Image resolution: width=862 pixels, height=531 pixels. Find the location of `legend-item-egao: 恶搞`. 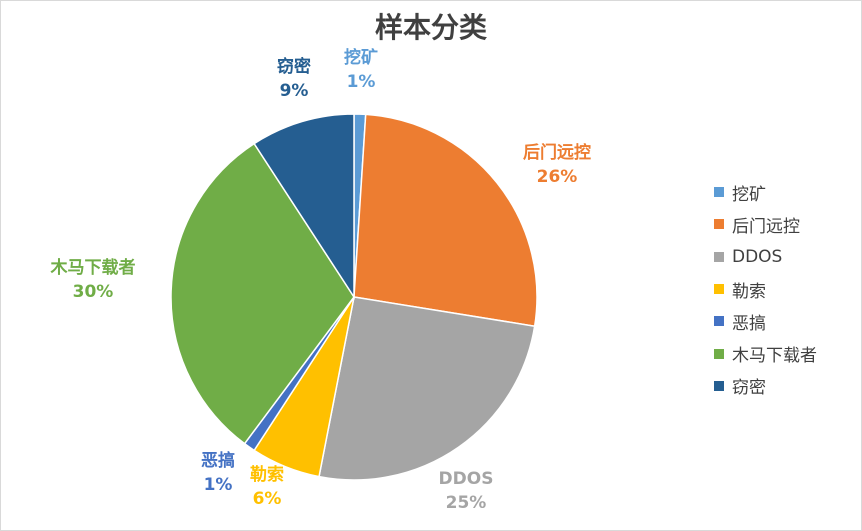

legend-item-egao: 恶搞 is located at coordinates (765, 321).